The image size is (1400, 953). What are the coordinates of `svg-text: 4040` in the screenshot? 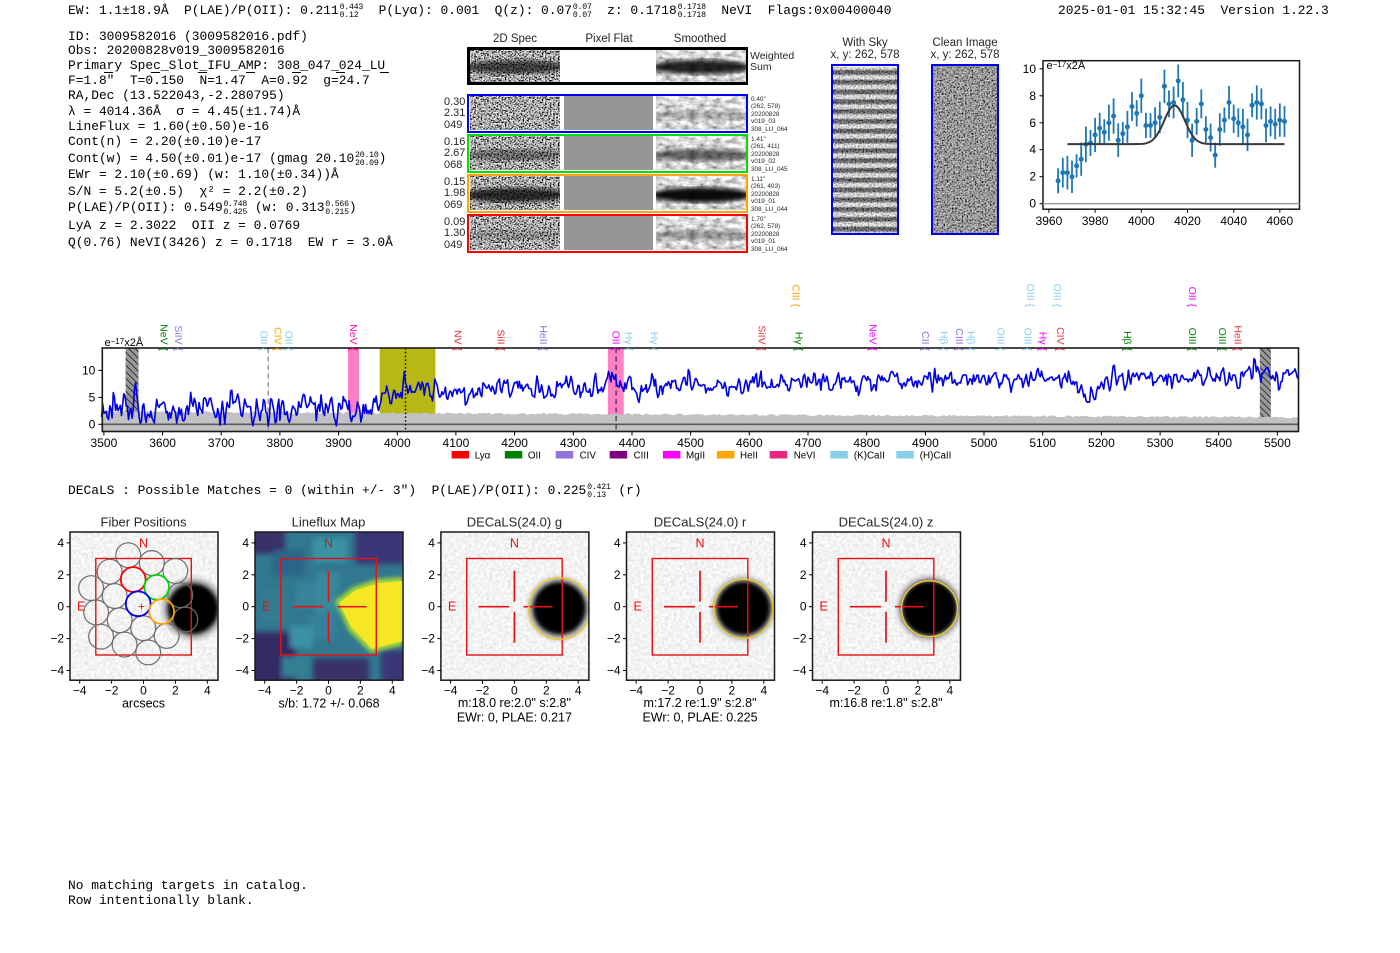 It's located at (1233, 221).